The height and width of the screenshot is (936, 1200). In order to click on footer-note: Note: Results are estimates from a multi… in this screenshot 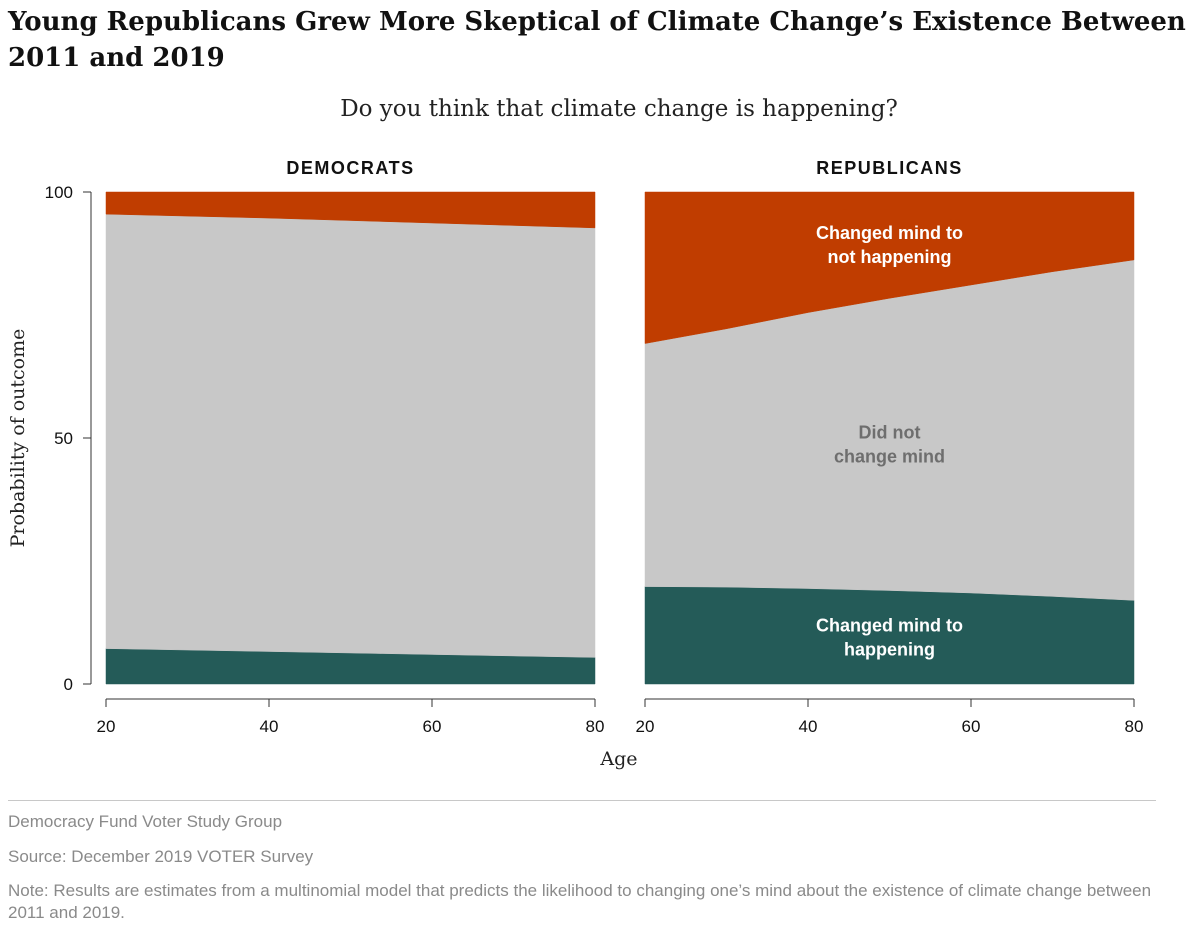, I will do `click(580, 901)`.